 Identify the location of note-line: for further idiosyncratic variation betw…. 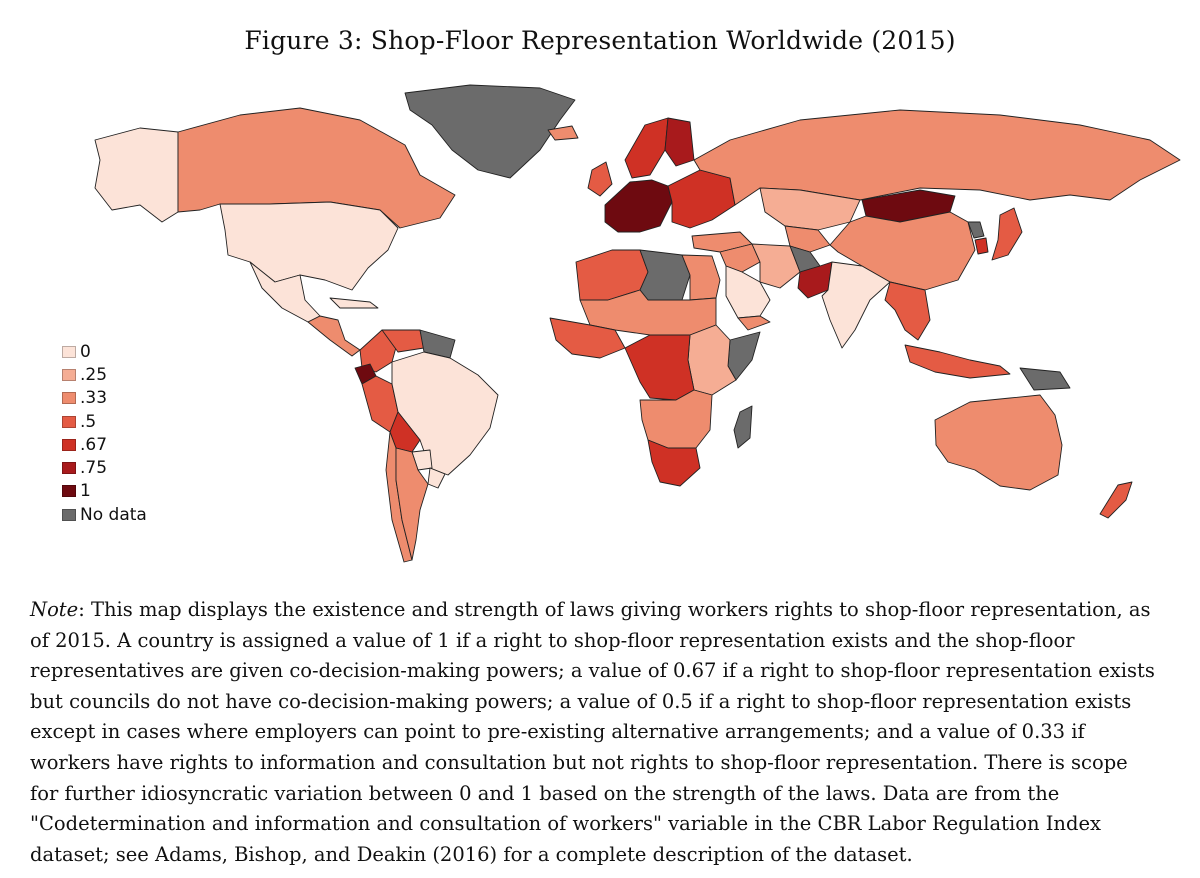
(545, 793).